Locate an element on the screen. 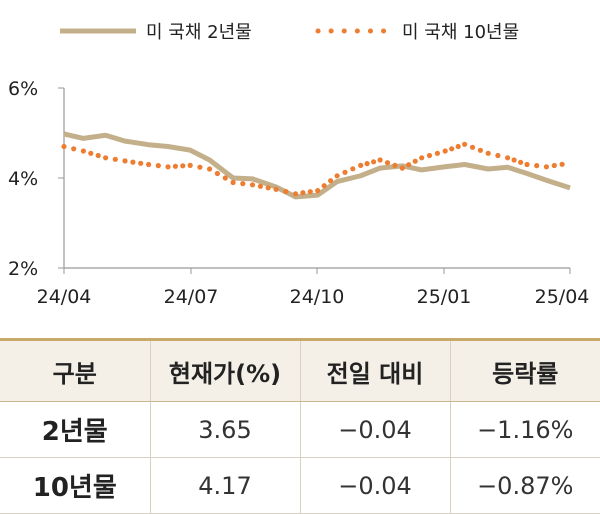  series-layer is located at coordinates (316, 165).